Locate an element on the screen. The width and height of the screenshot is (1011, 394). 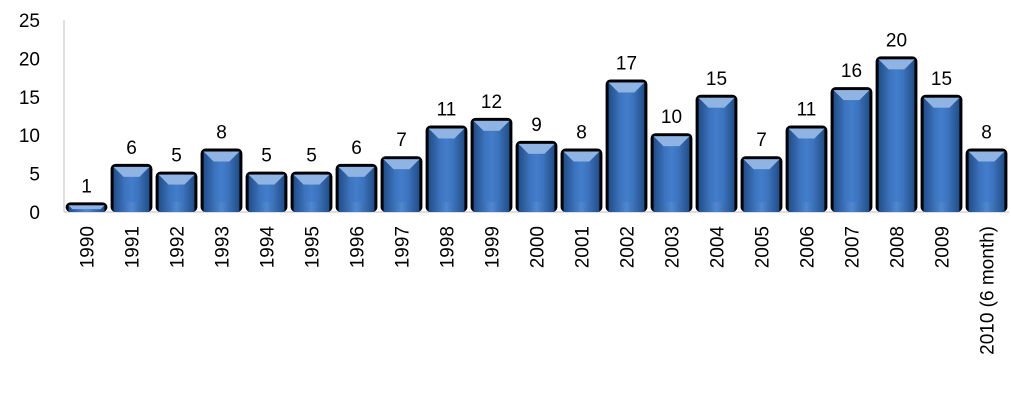
x-tick-label: 2005 is located at coordinates (763, 247).